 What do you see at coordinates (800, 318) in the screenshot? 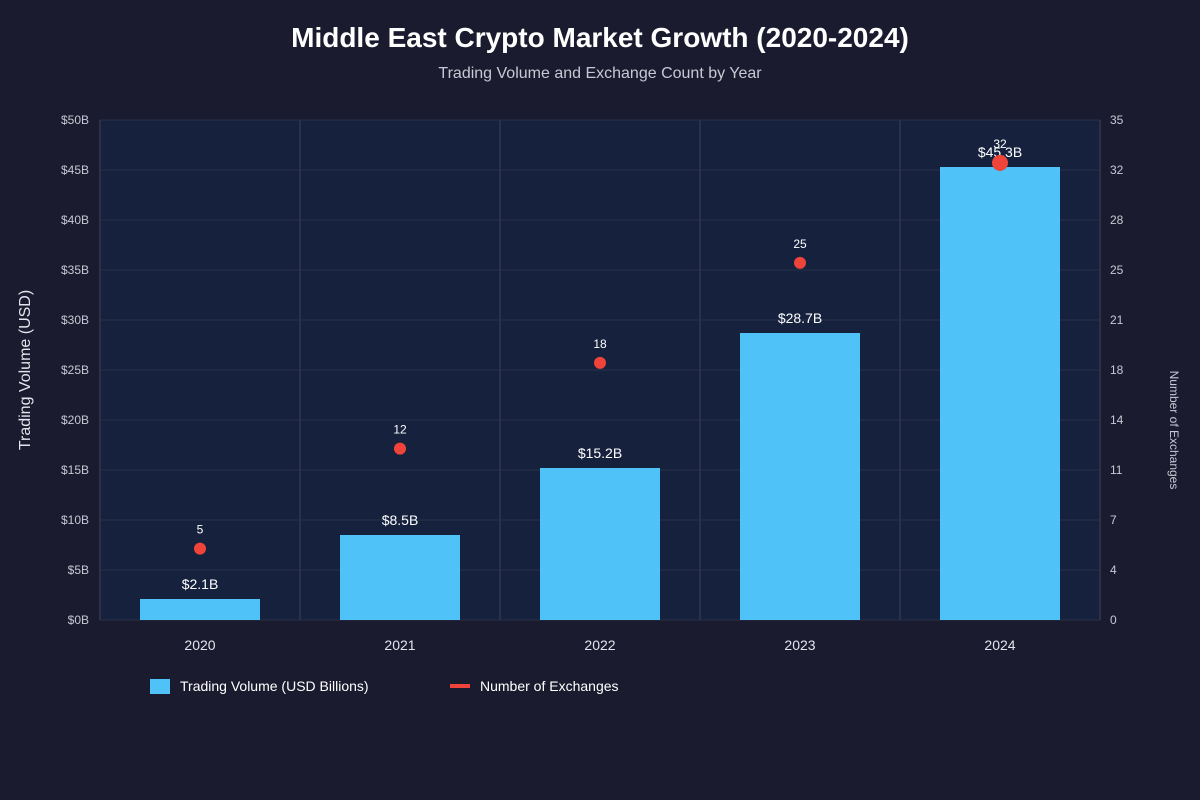
I see `bar-label-2023: $28.7B` at bounding box center [800, 318].